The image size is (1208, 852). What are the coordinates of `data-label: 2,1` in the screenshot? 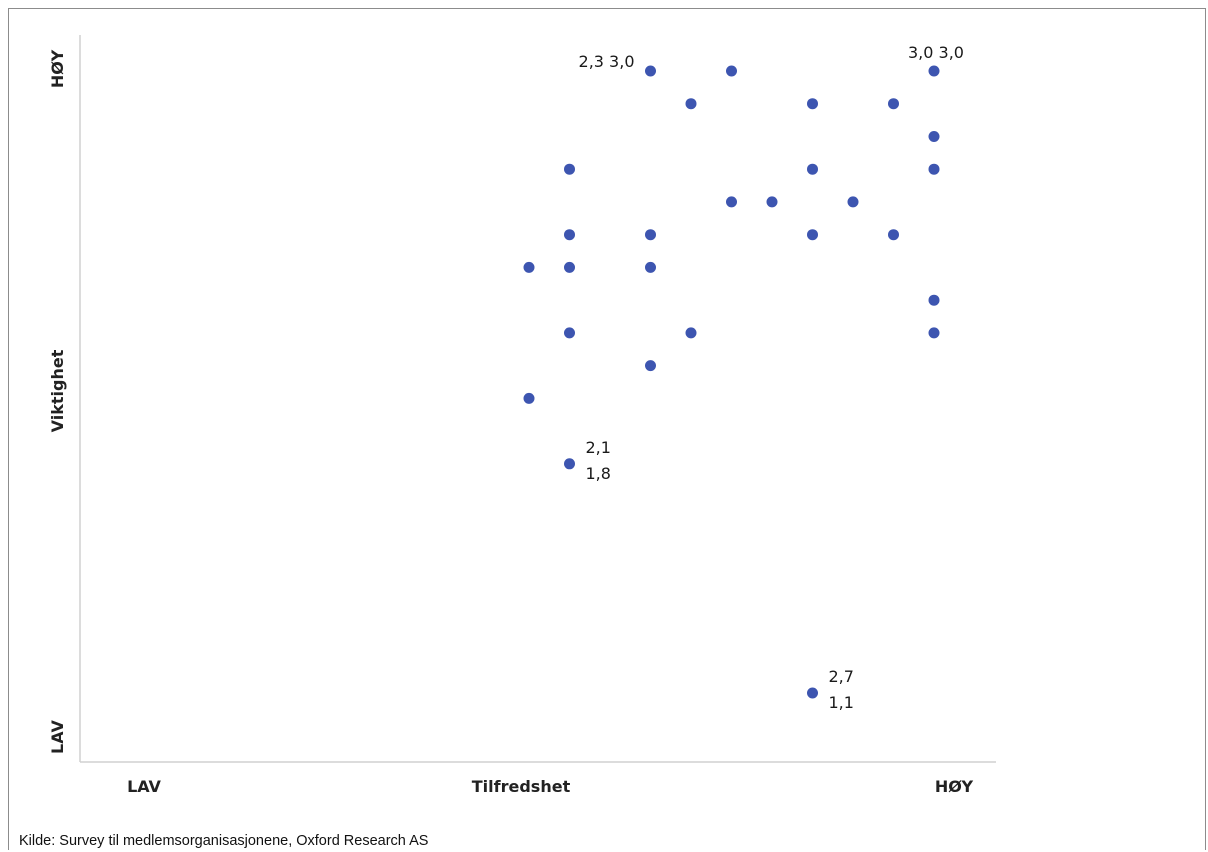 It's located at (598, 447).